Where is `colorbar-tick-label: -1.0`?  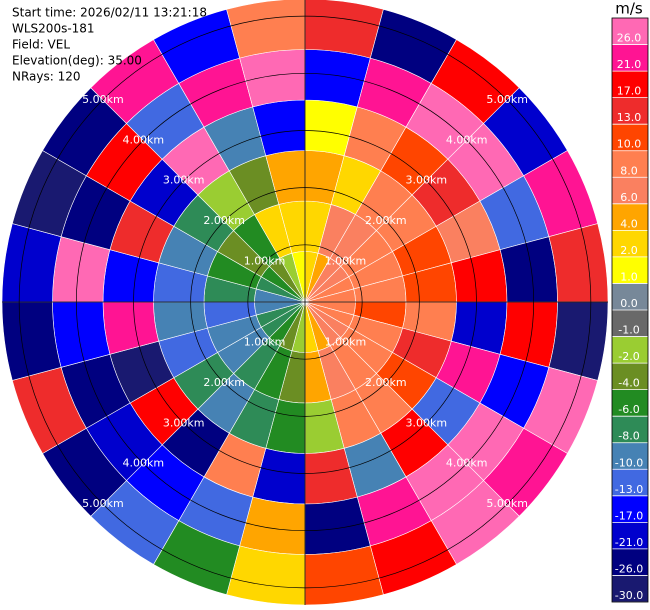 colorbar-tick-label: -1.0 is located at coordinates (628, 330).